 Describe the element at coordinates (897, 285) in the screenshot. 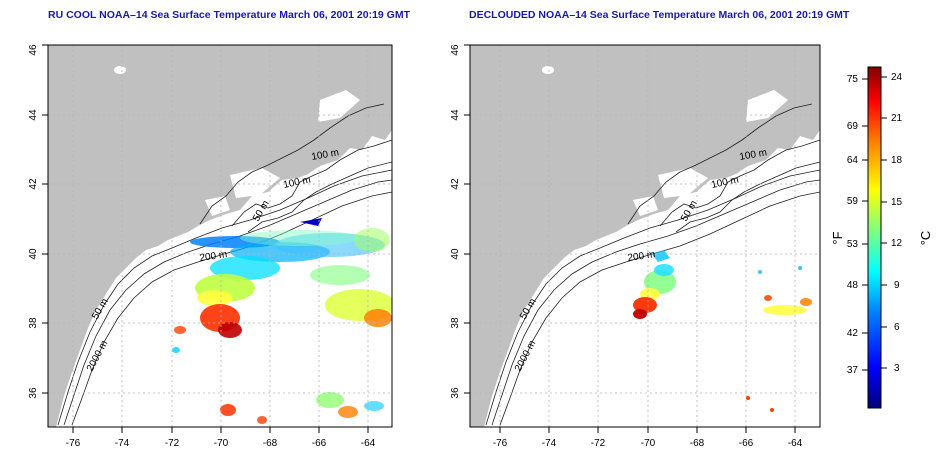

I see `colorbar-c-tick: 9` at that location.